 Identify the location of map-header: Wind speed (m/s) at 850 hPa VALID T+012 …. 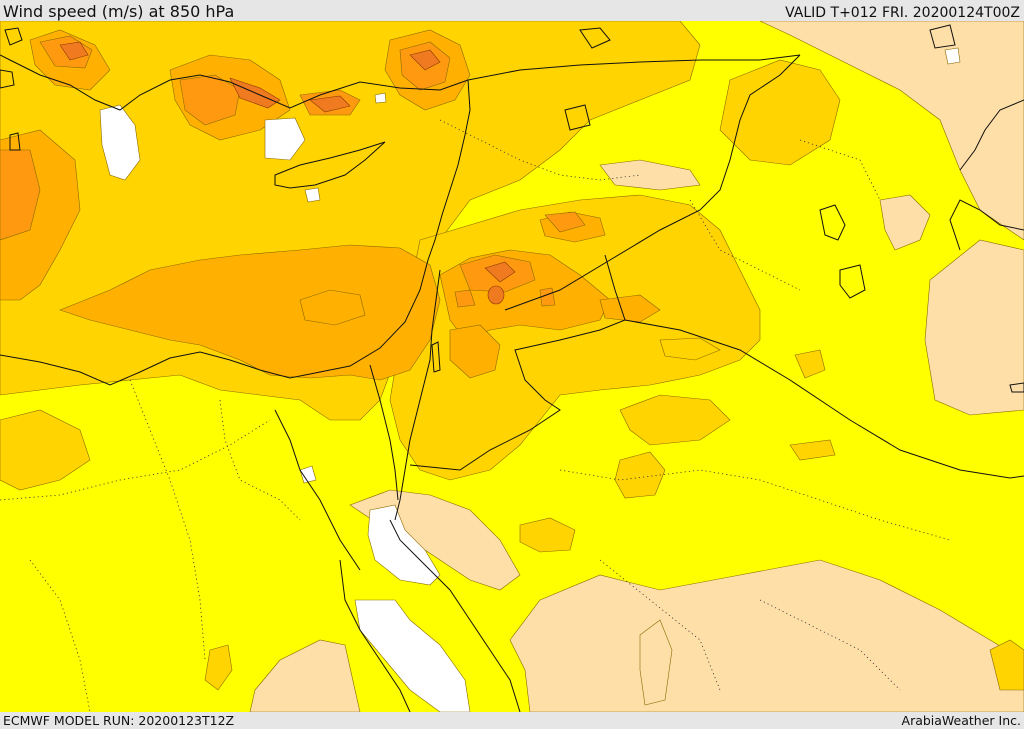
(512, 10).